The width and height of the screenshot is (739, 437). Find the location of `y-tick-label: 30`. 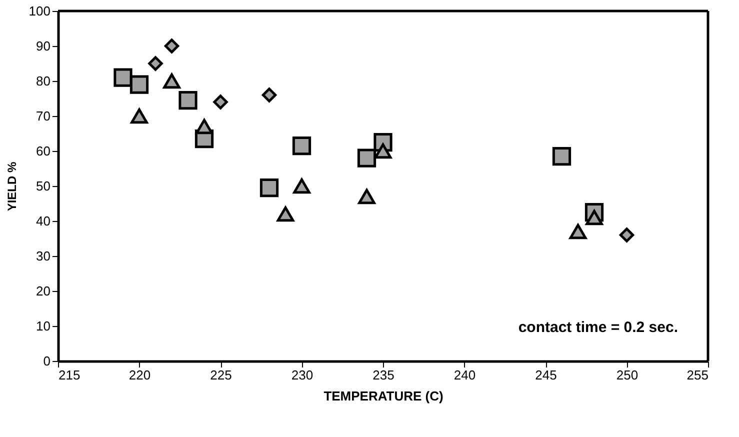

y-tick-label: 30 is located at coordinates (43, 256).